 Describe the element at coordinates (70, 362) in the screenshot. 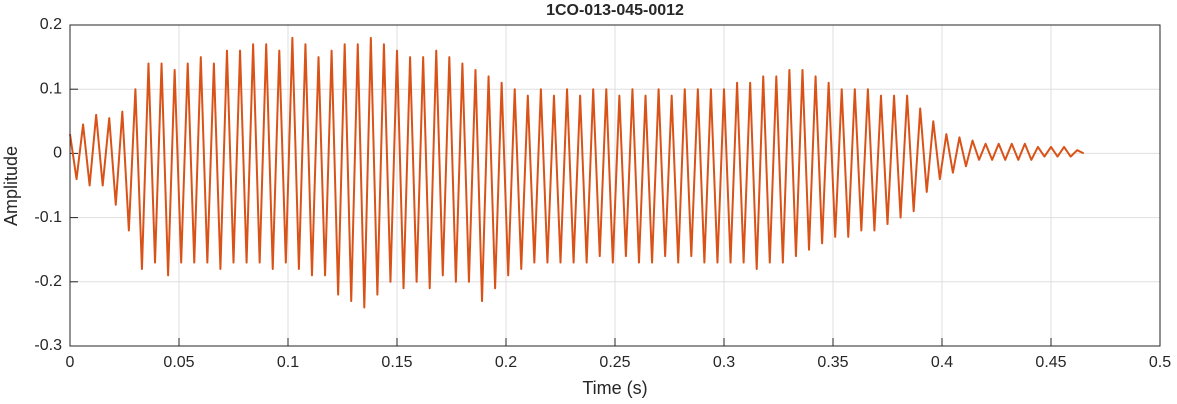

I see `x-tick-label: 0` at that location.